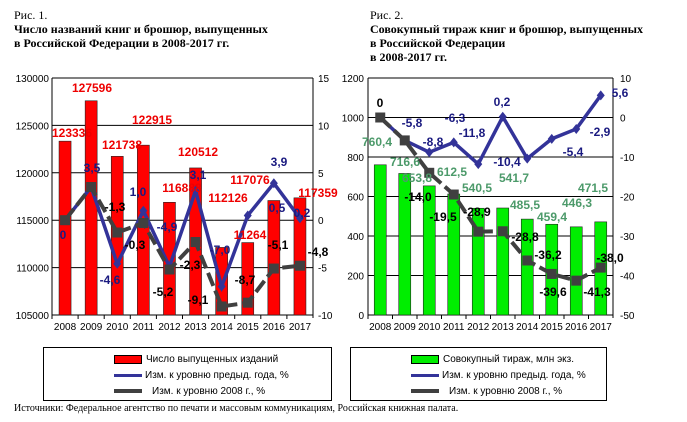 This screenshot has height=422, width=687. I want to click on y-left-tick-label: 110000, so click(32, 269).